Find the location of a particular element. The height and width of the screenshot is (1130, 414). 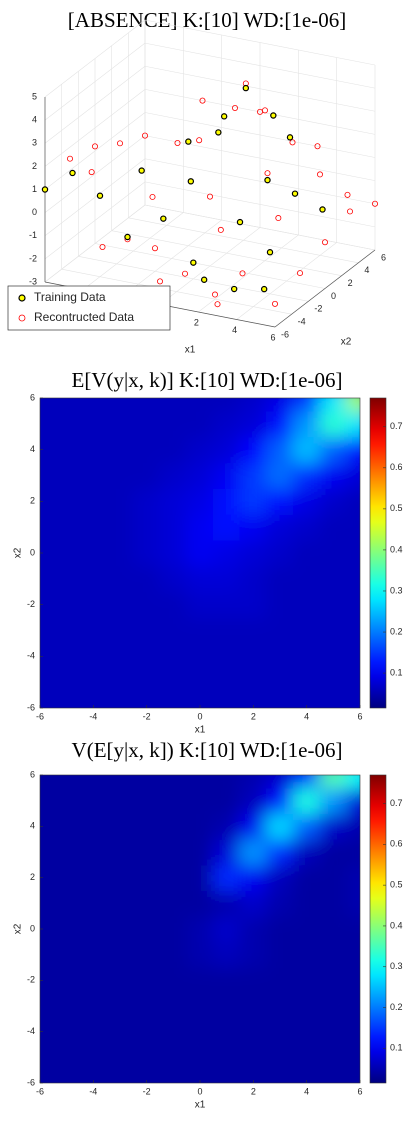

legend-label: Training Data is located at coordinates (70, 297).